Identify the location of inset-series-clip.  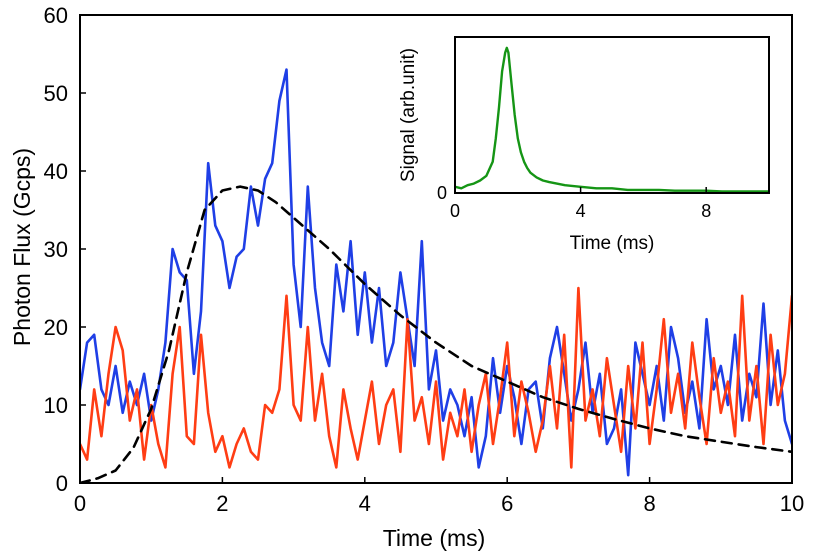
(612, 119).